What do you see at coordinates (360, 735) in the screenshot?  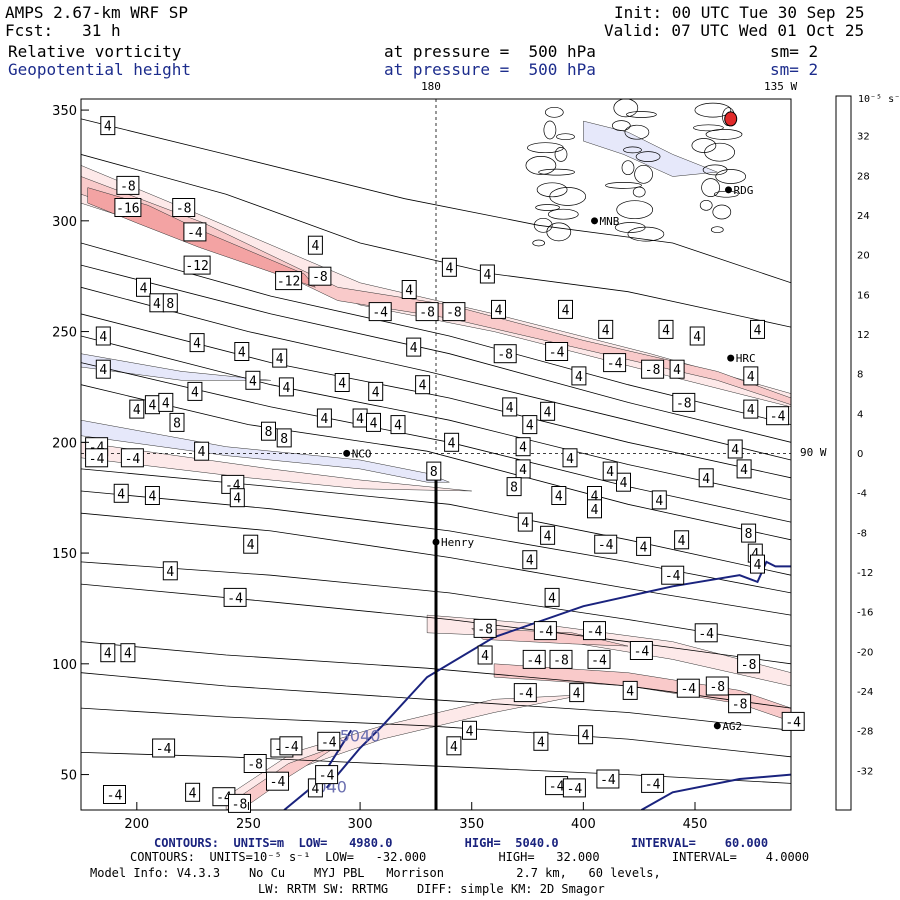 I see `height-contour-label: 5040` at bounding box center [360, 735].